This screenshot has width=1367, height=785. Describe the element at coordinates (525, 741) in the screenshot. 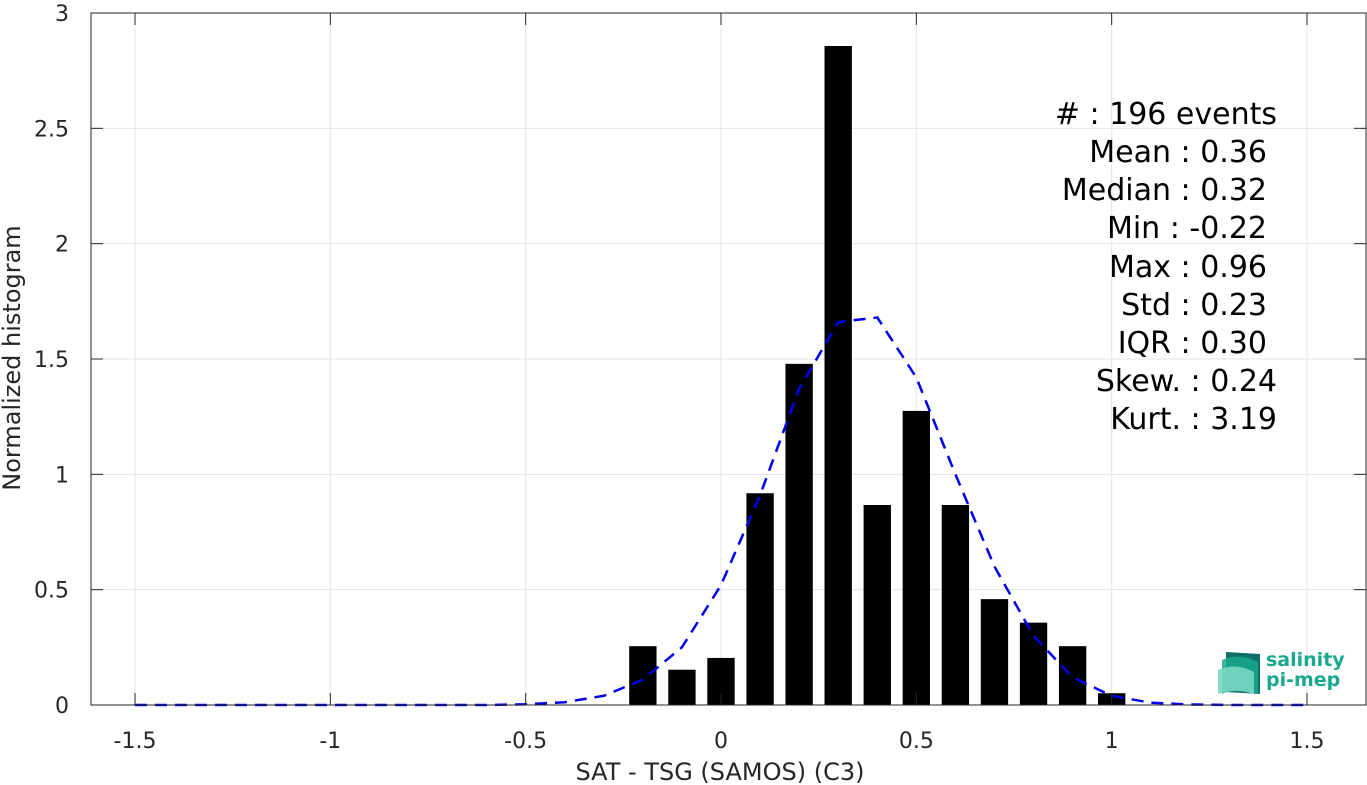

I see `x-tick-label: -0.5` at that location.